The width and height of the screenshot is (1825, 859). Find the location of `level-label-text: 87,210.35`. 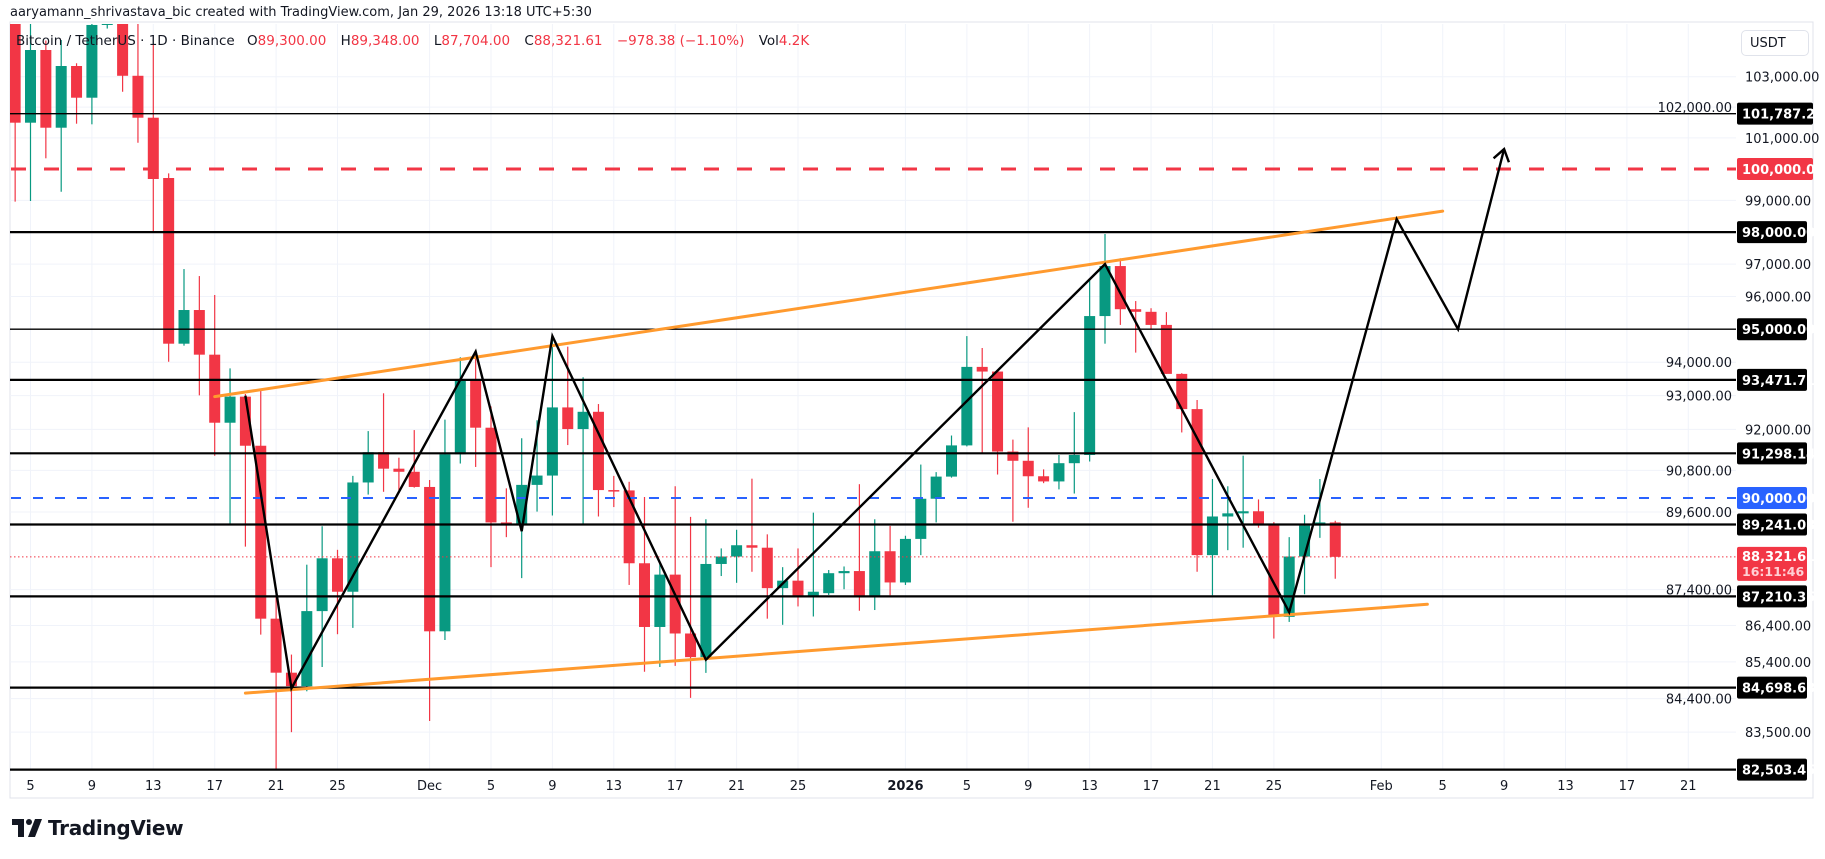

level-label-text: 87,210.35 is located at coordinates (1778, 597).